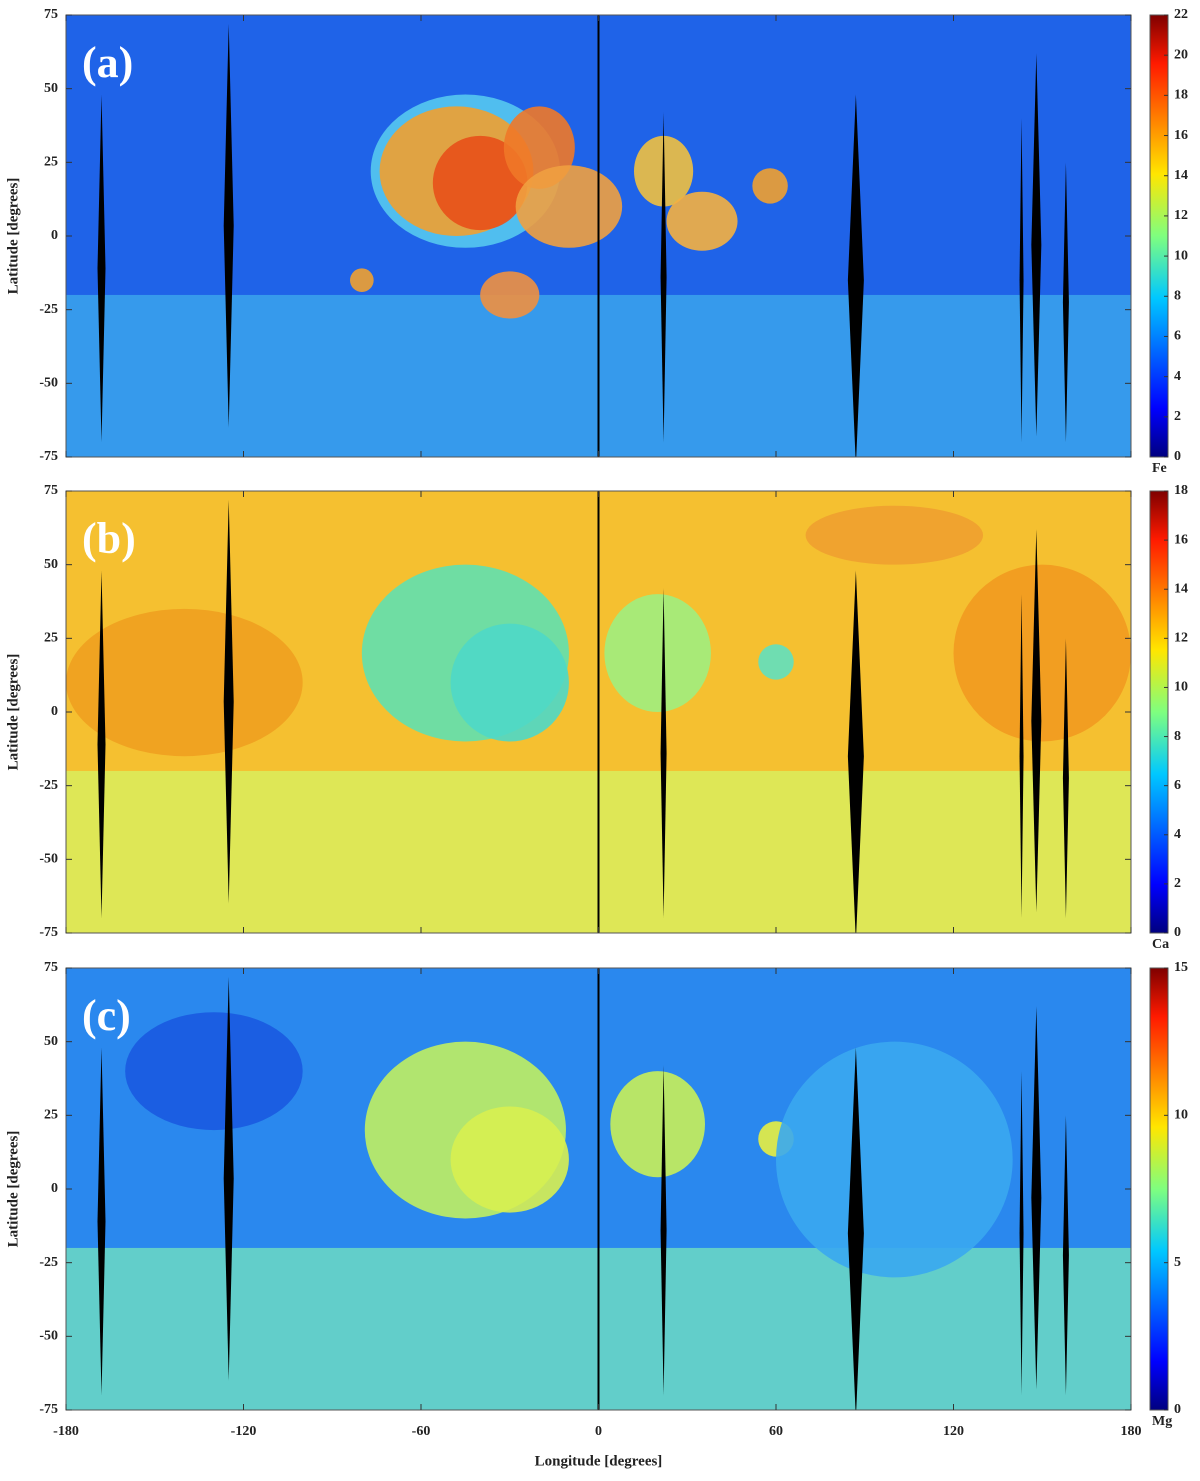 Image resolution: width=1200 pixels, height=1481 pixels. What do you see at coordinates (107, 62) in the screenshot?
I see `panel-label: (a)` at bounding box center [107, 62].